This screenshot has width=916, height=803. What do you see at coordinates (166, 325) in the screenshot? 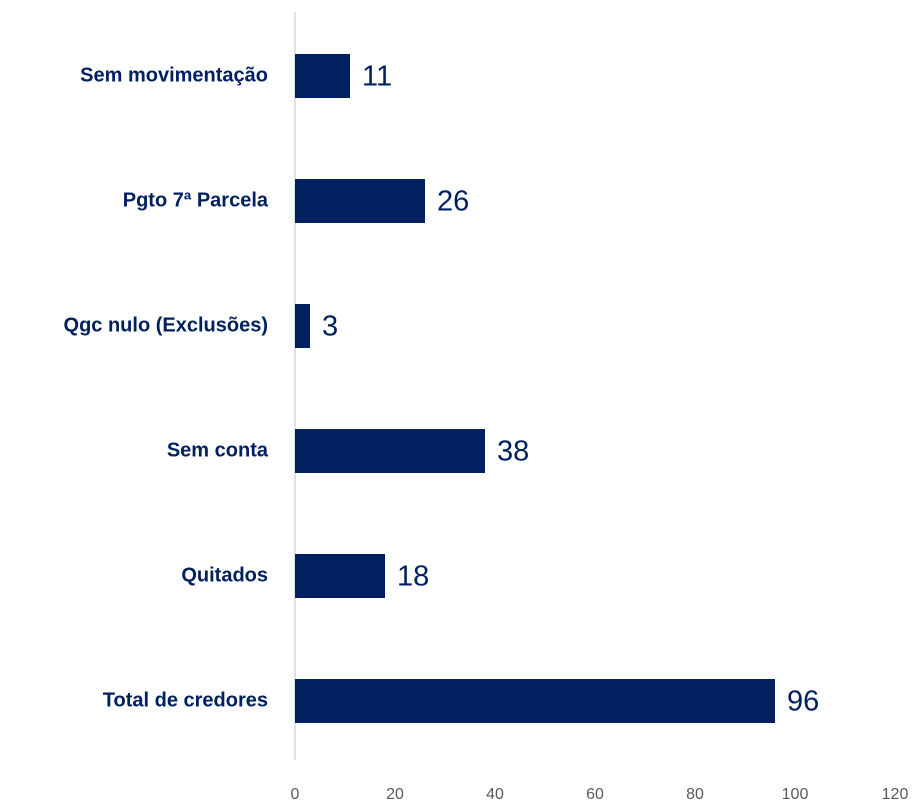
I see `category-label: Qgc nulo (Exclusões)` at bounding box center [166, 325].